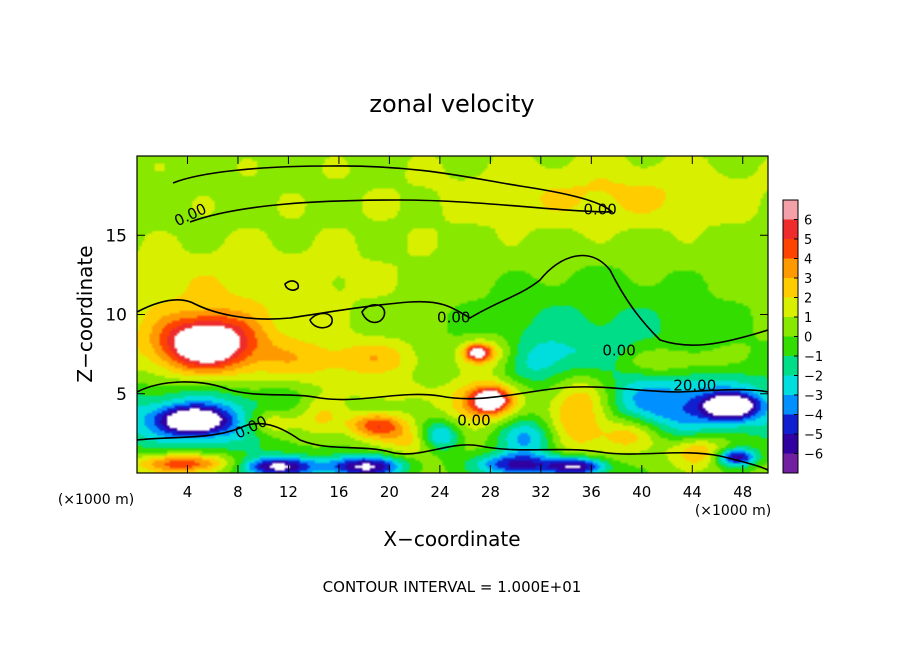 This screenshot has width=904, height=654. Describe the element at coordinates (808, 318) in the screenshot. I see `colorbar-tick-label: 1` at that location.